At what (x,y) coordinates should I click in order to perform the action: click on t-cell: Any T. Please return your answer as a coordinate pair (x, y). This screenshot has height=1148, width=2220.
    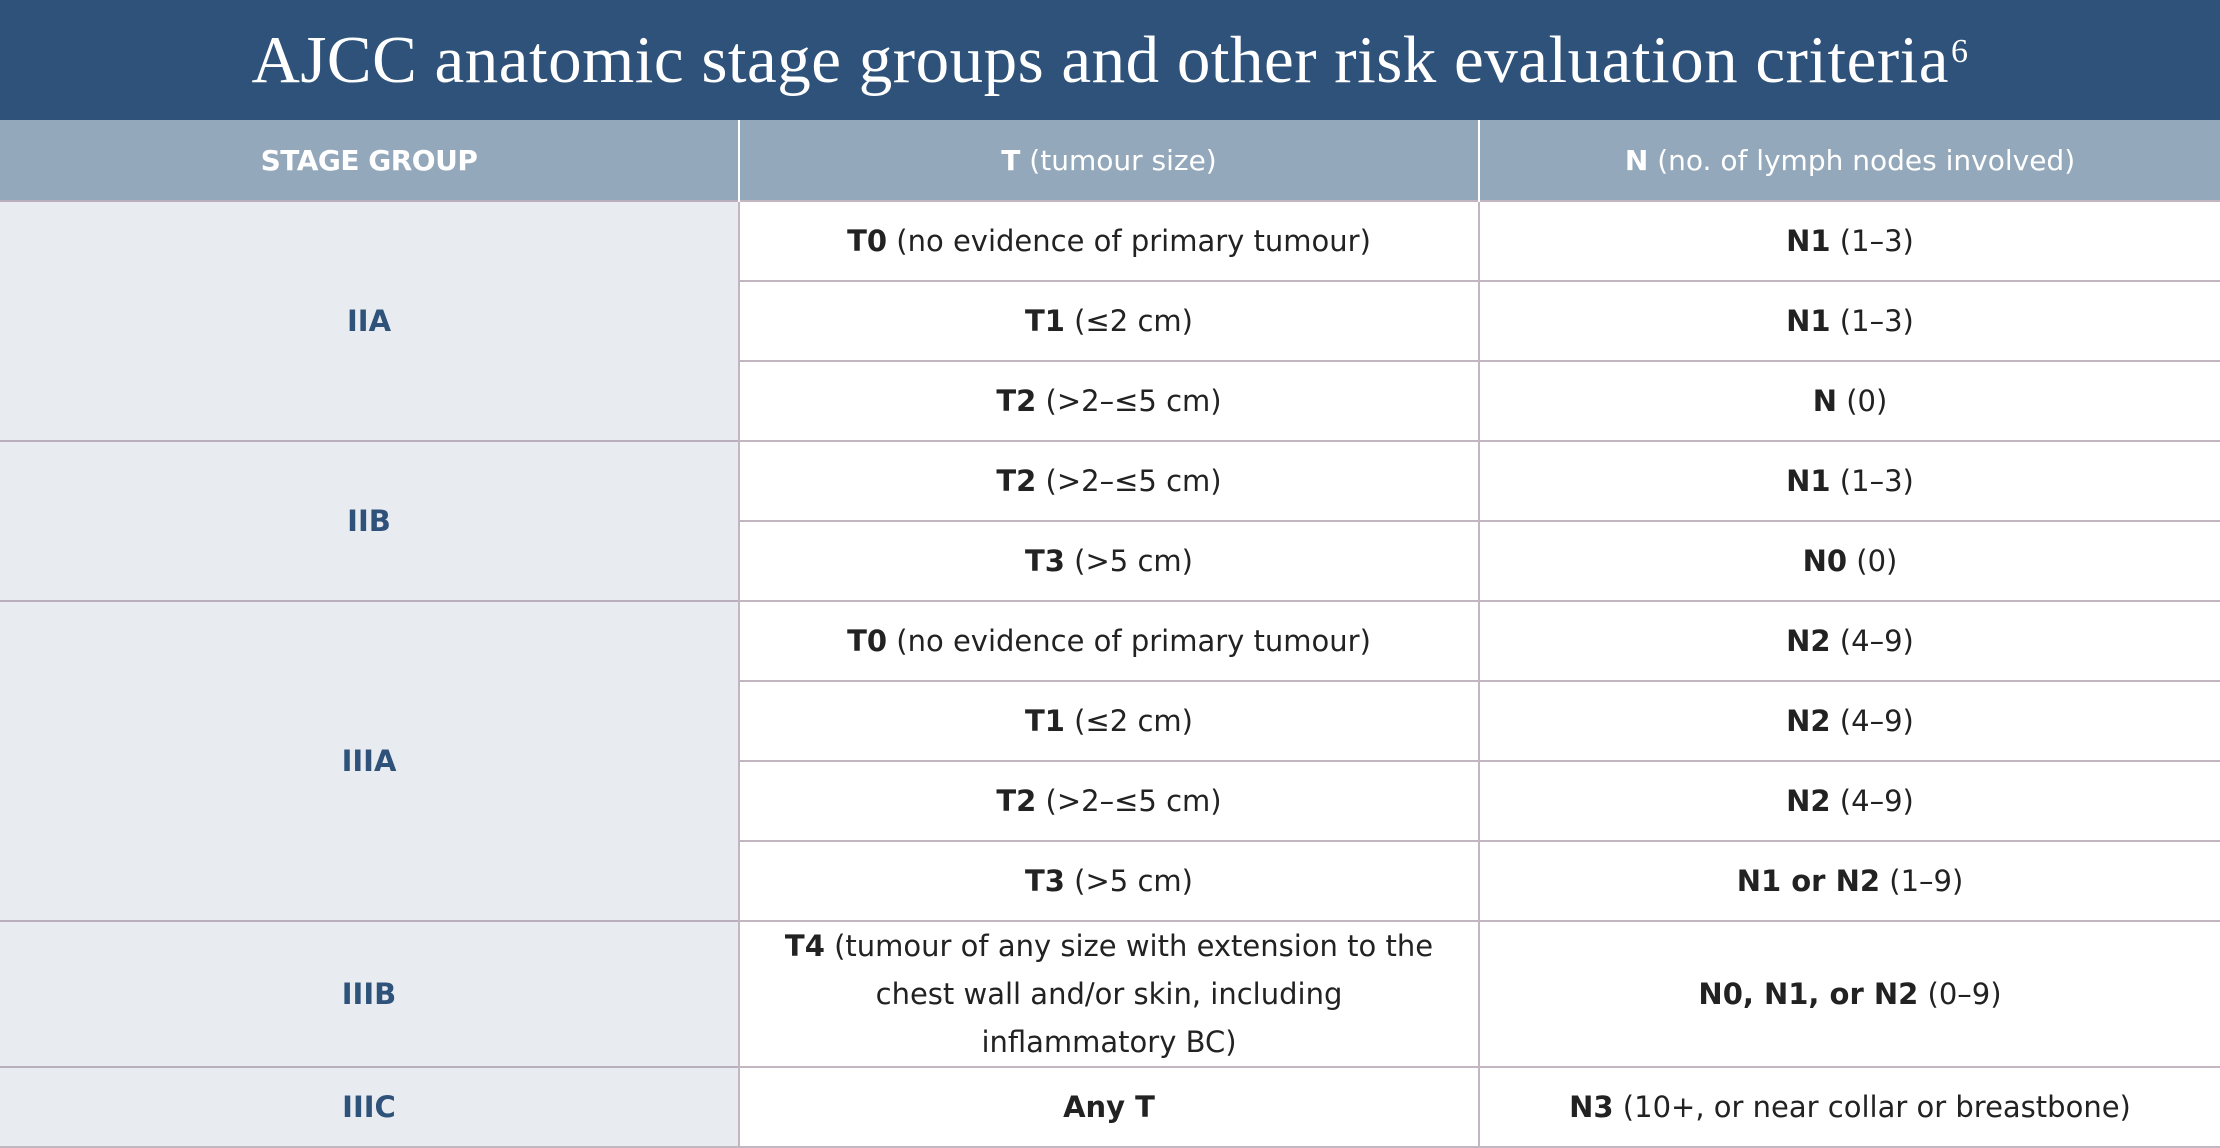
    Looking at the image, I should click on (1108, 1107).